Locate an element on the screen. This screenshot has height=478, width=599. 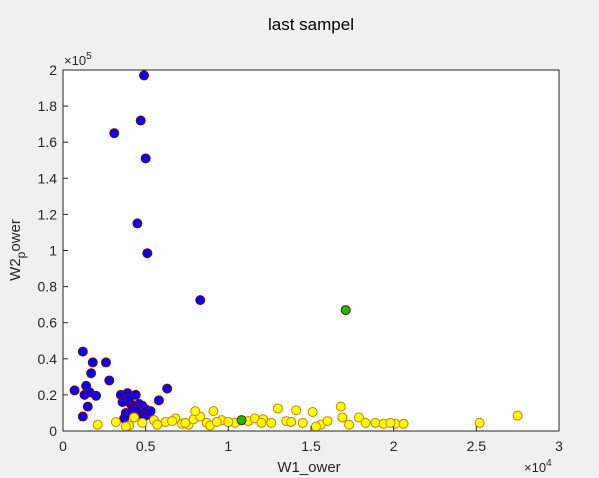
chart-title: last sampel is located at coordinates (311, 24).